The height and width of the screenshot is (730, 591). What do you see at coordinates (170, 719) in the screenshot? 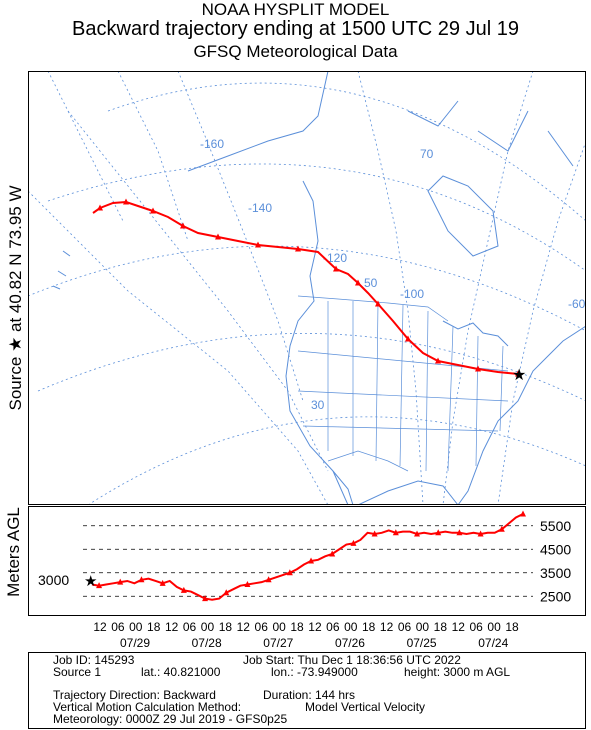
I see `meteorology-info: Meteorology: 0000Z 29 Jul 2019 - GFS0p25` at bounding box center [170, 719].